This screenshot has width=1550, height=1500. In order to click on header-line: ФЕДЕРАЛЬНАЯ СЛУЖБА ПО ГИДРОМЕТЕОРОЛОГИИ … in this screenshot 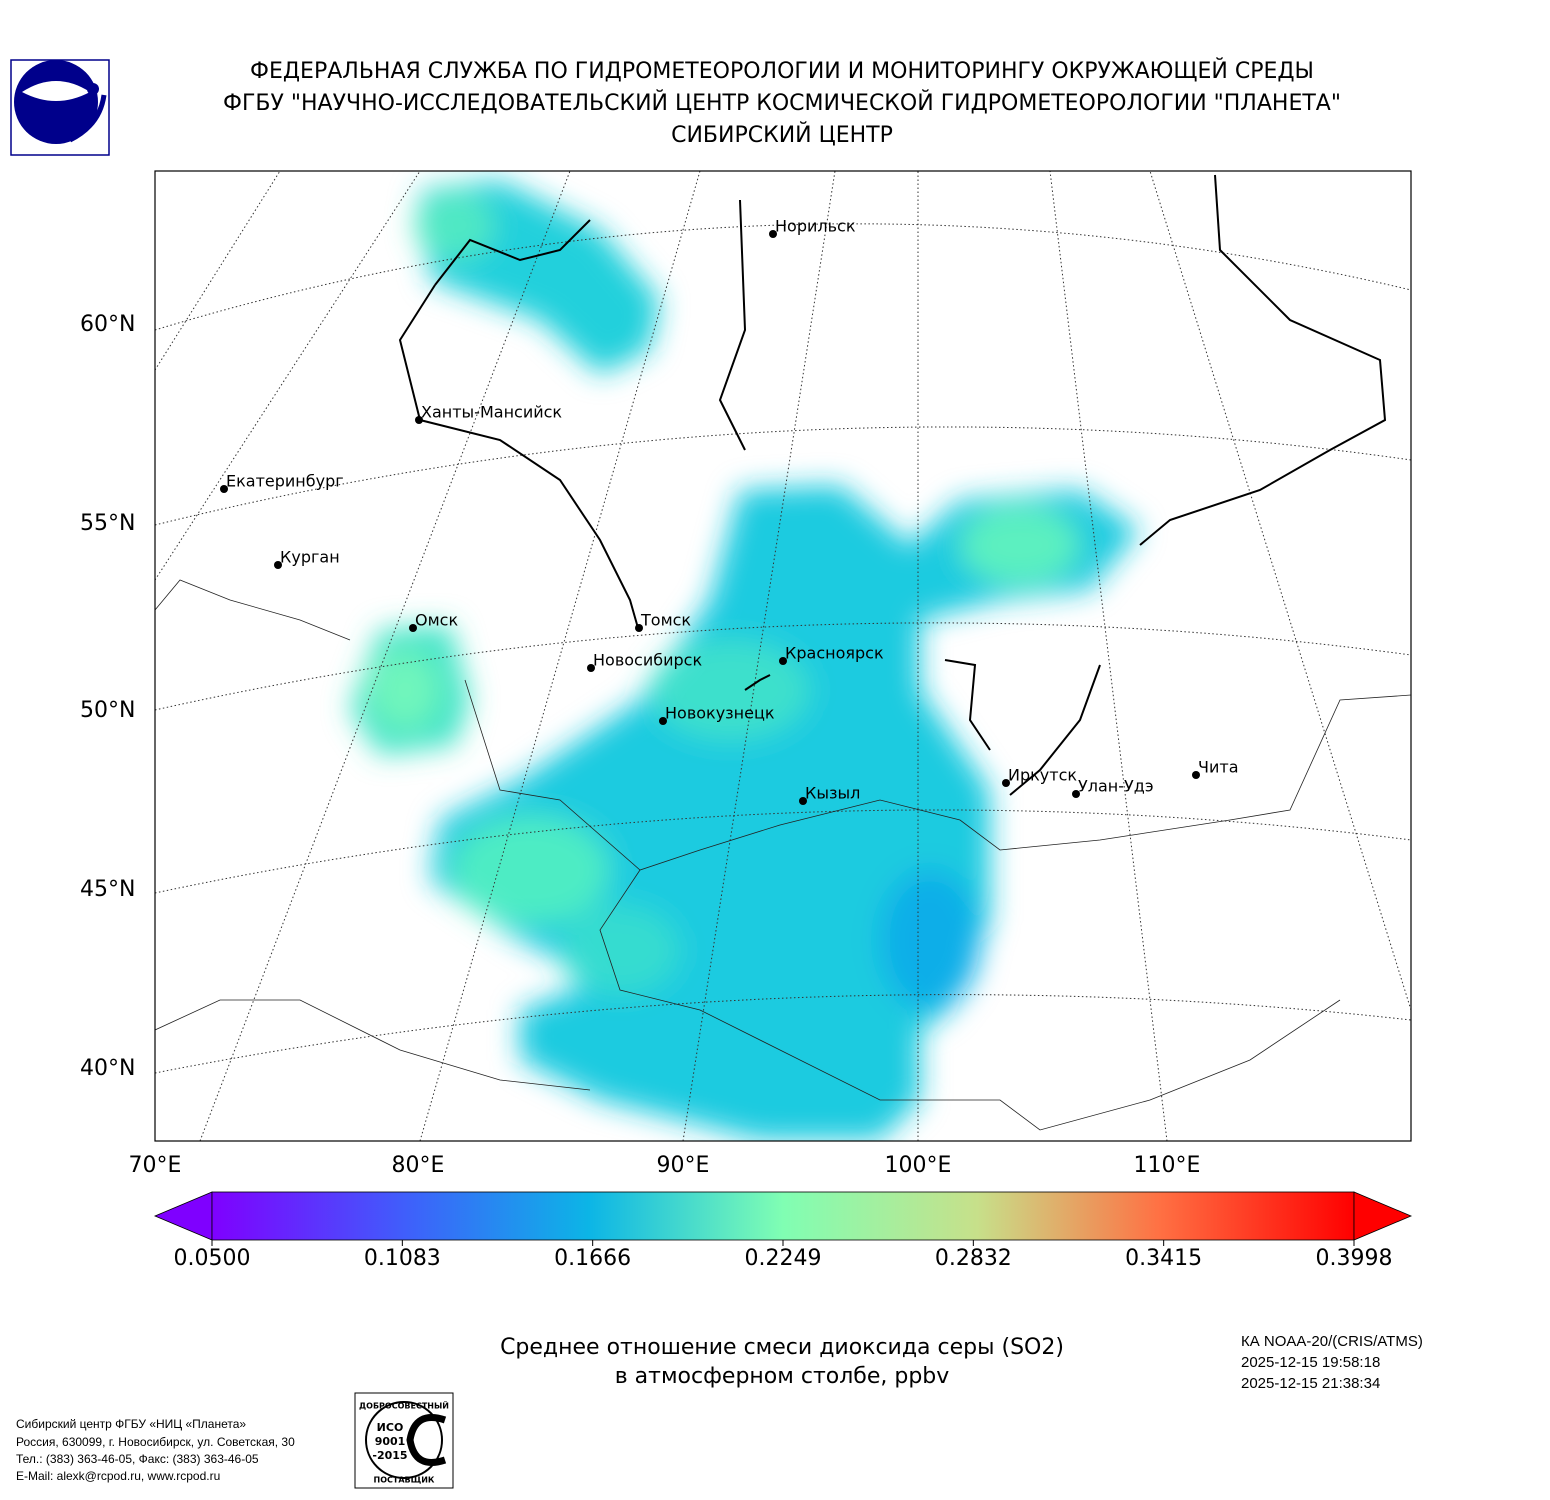, I will do `click(782, 71)`.